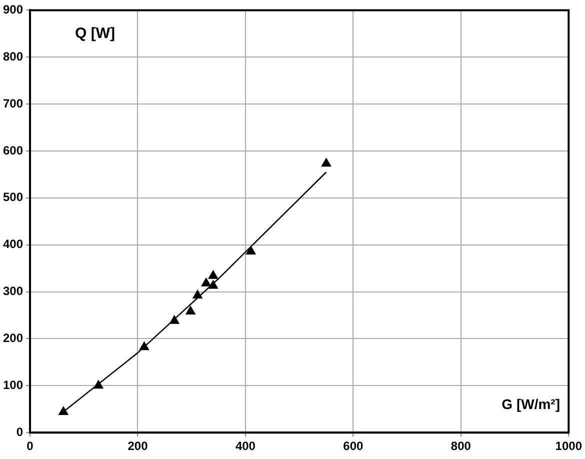 The image size is (585, 459). What do you see at coordinates (461, 446) in the screenshot?
I see `x-tick-label: 800` at bounding box center [461, 446].